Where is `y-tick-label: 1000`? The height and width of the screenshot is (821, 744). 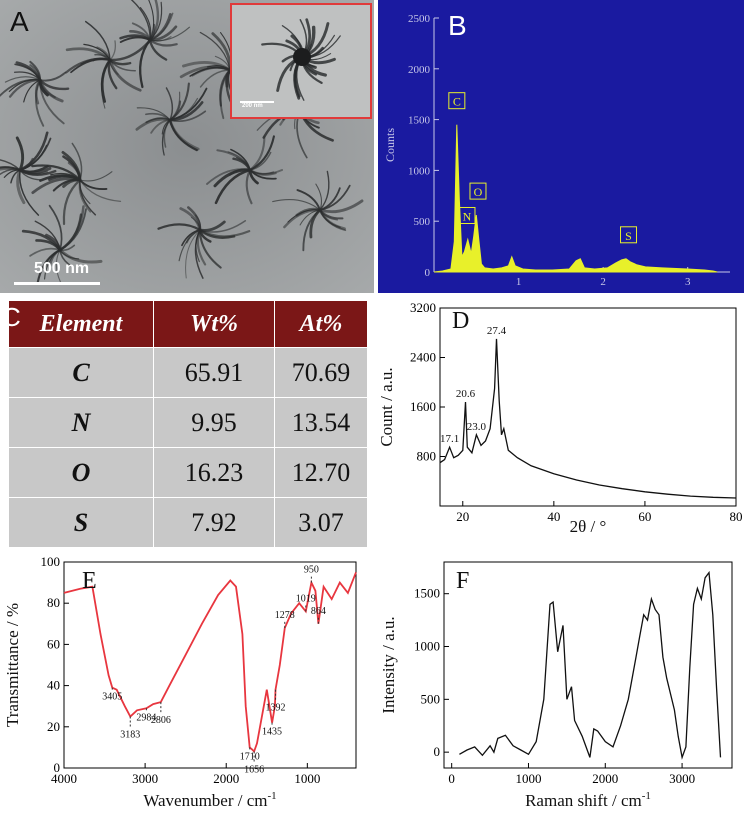 y-tick-label: 1000 is located at coordinates (427, 646).